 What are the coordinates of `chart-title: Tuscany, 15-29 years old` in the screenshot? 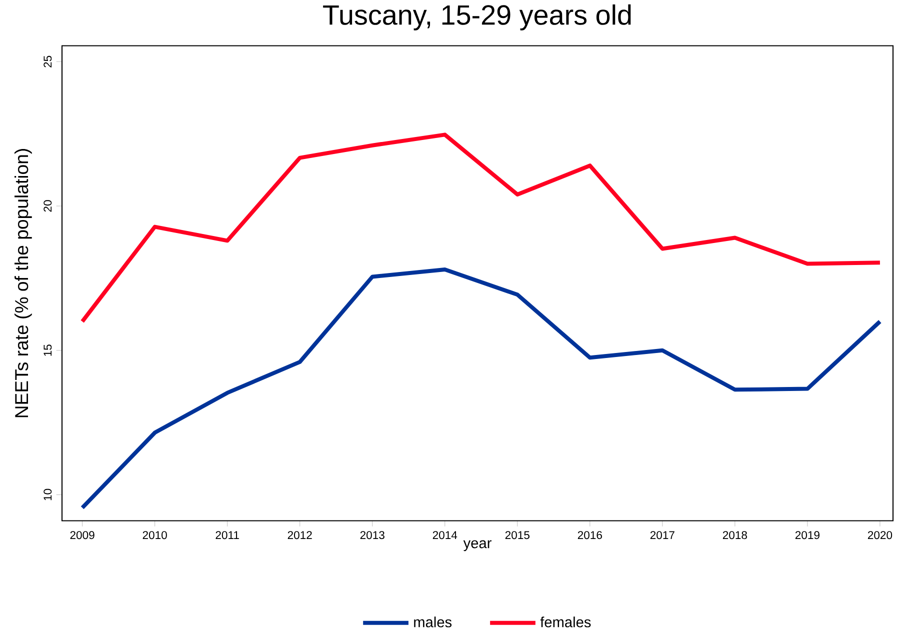 It's located at (477, 17).